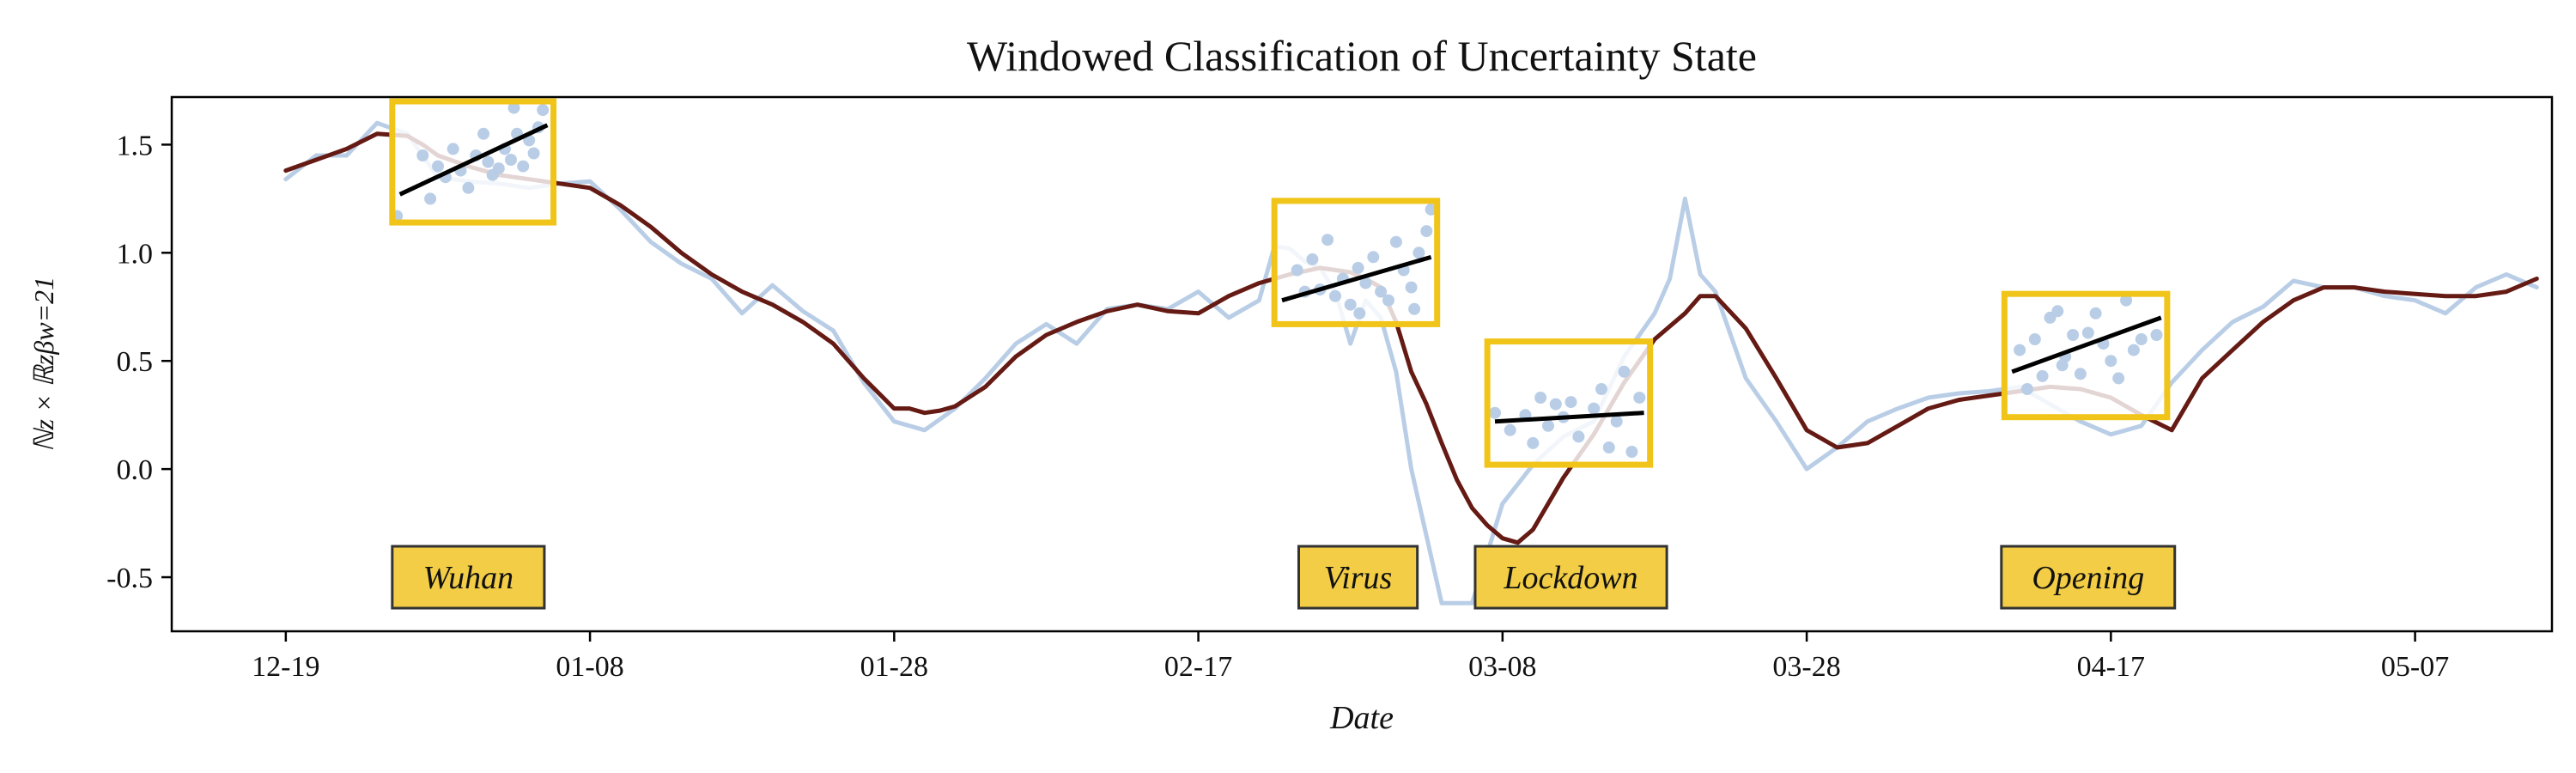 The image size is (2576, 773). Describe the element at coordinates (129, 578) in the screenshot. I see `y-tick-label: -0.5` at that location.